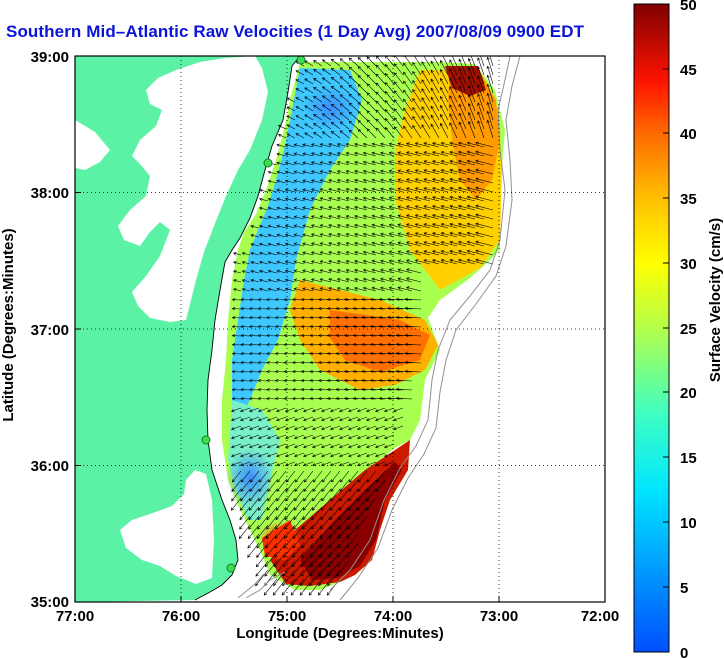  Describe the element at coordinates (688, 523) in the screenshot. I see `colorbar-tick-label: 10` at that location.